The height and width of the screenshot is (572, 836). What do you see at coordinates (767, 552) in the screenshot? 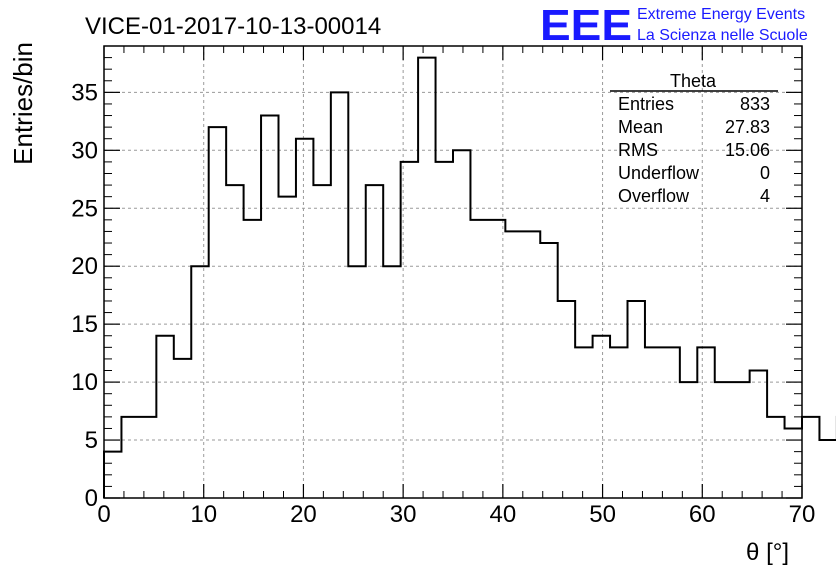
I see `x-axis-label: θ [°]` at bounding box center [767, 552].